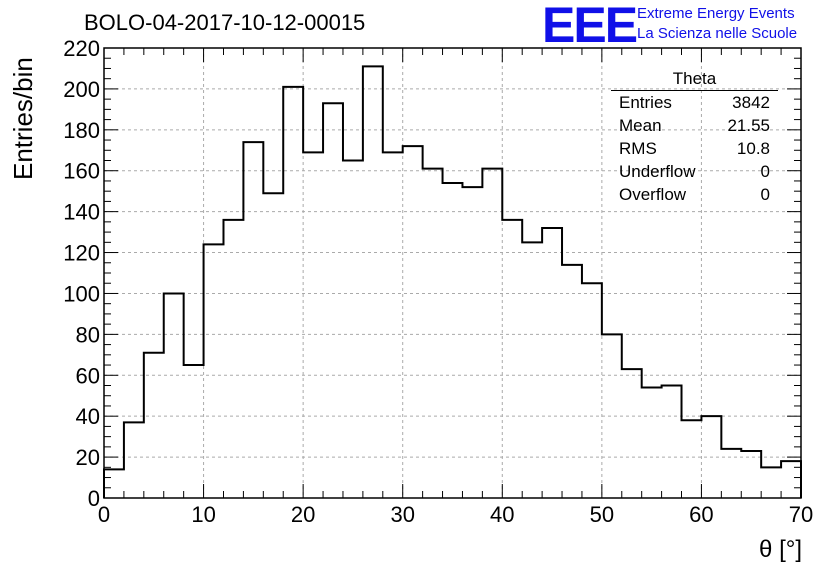  I want to click on stats-row-underflow: Underflow 0, so click(694, 171).